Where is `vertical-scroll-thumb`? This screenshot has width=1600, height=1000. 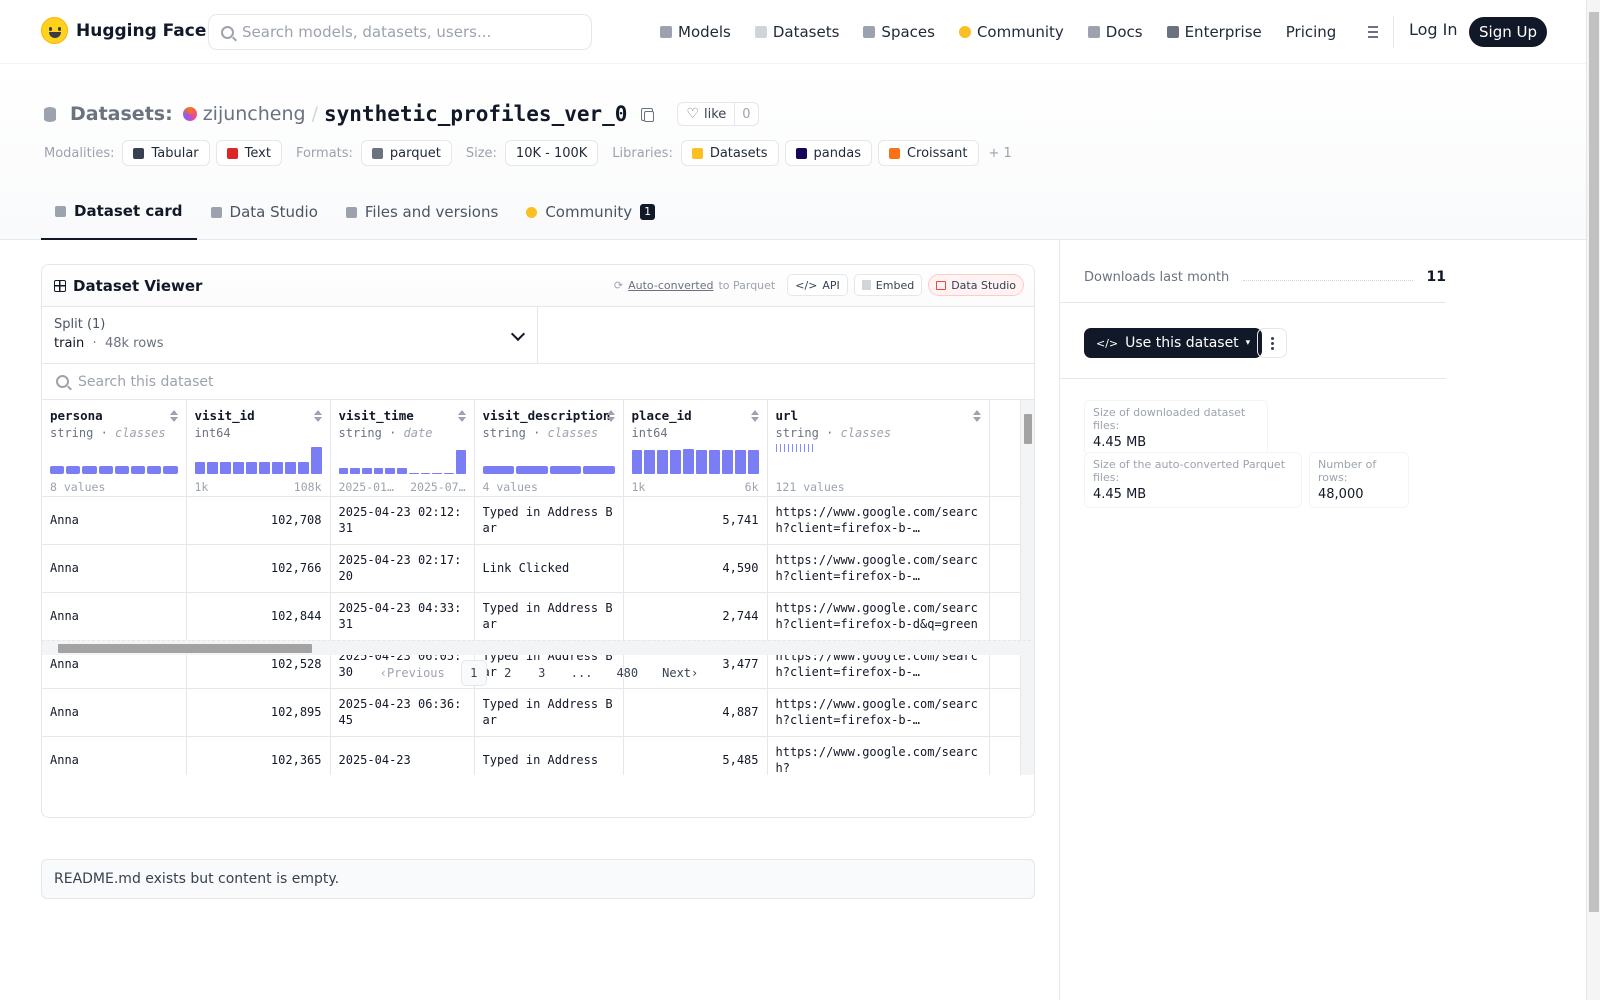 vertical-scroll-thumb is located at coordinates (1028, 429).